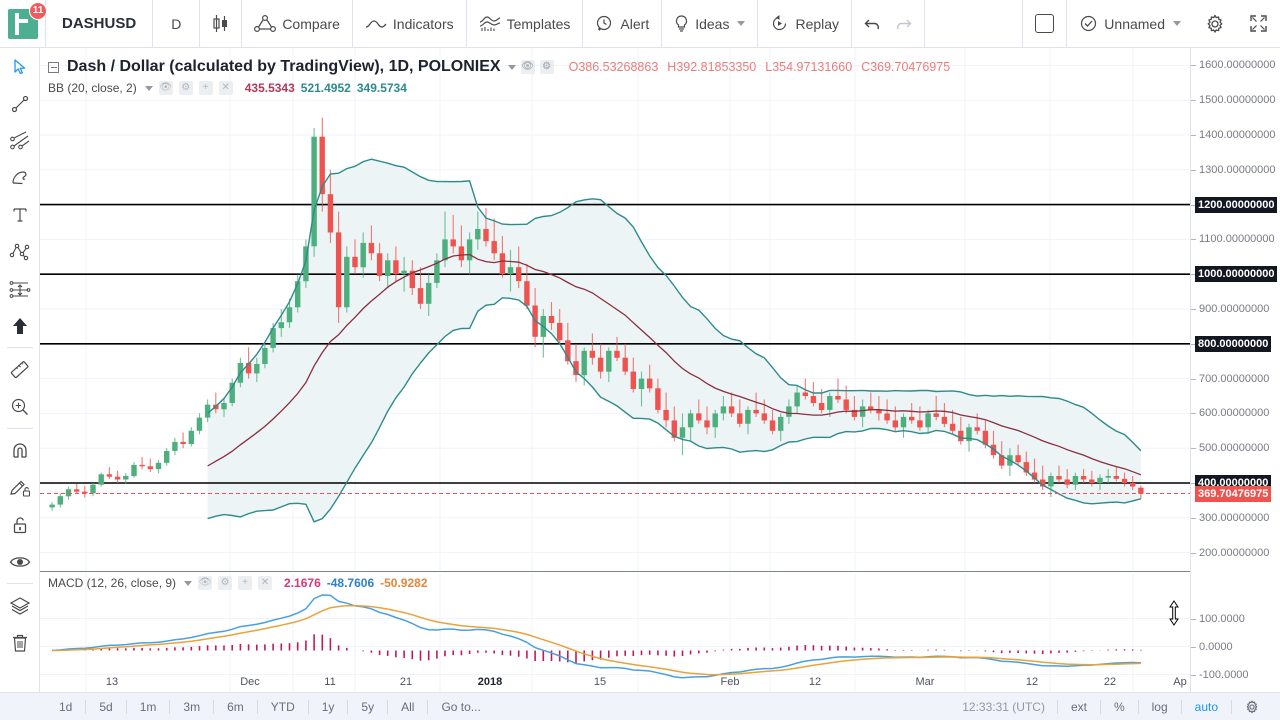 The width and height of the screenshot is (1280, 720). What do you see at coordinates (20, 103) in the screenshot?
I see `trend-line-tool` at bounding box center [20, 103].